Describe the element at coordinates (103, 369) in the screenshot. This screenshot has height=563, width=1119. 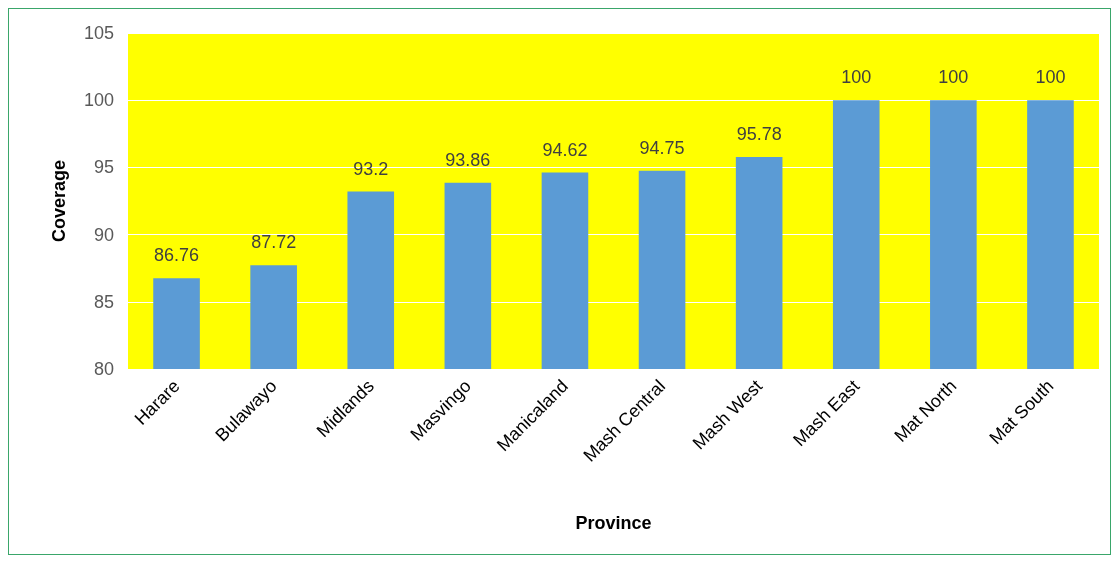
I see `y-tick-label: 80` at that location.